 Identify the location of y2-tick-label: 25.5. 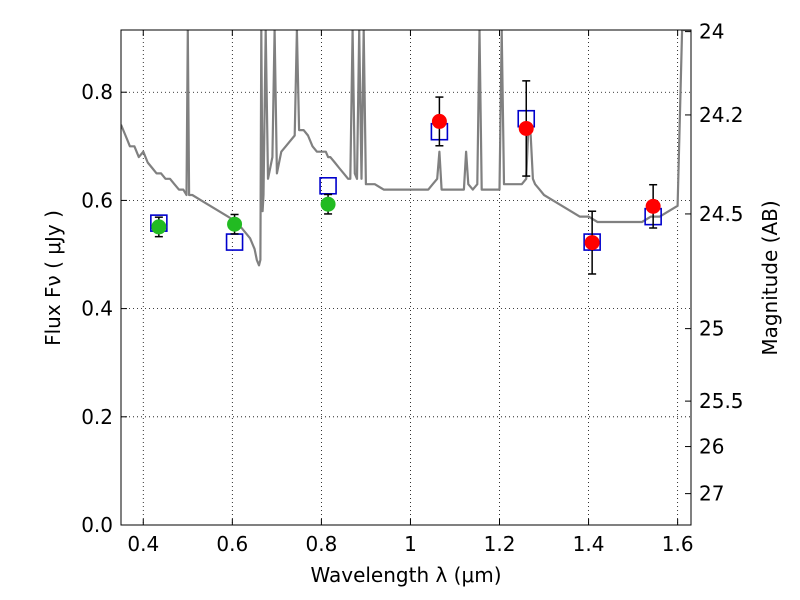
(721, 401).